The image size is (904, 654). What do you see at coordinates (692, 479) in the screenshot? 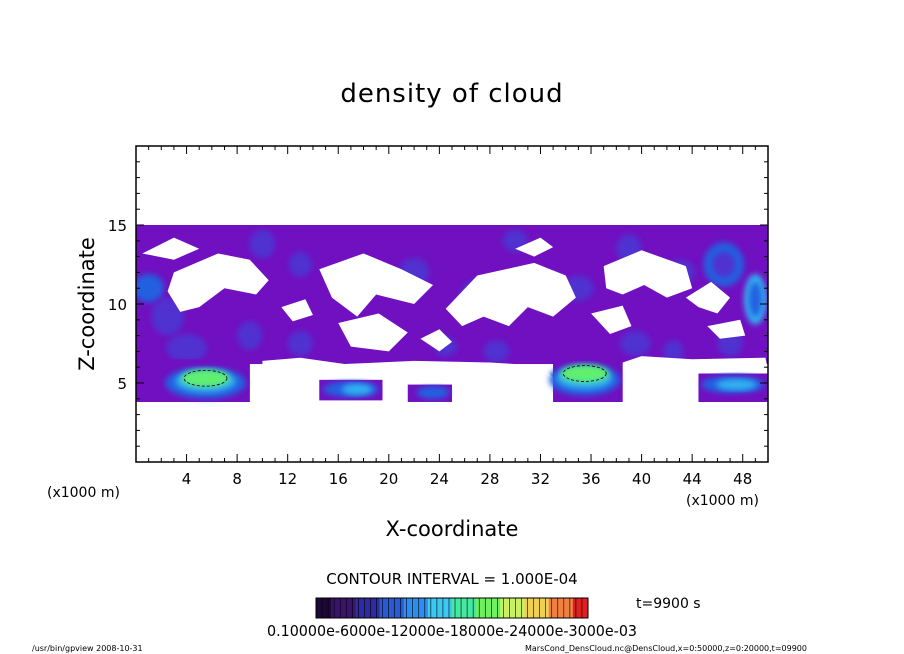
I see `x-tick-label: 44` at bounding box center [692, 479].